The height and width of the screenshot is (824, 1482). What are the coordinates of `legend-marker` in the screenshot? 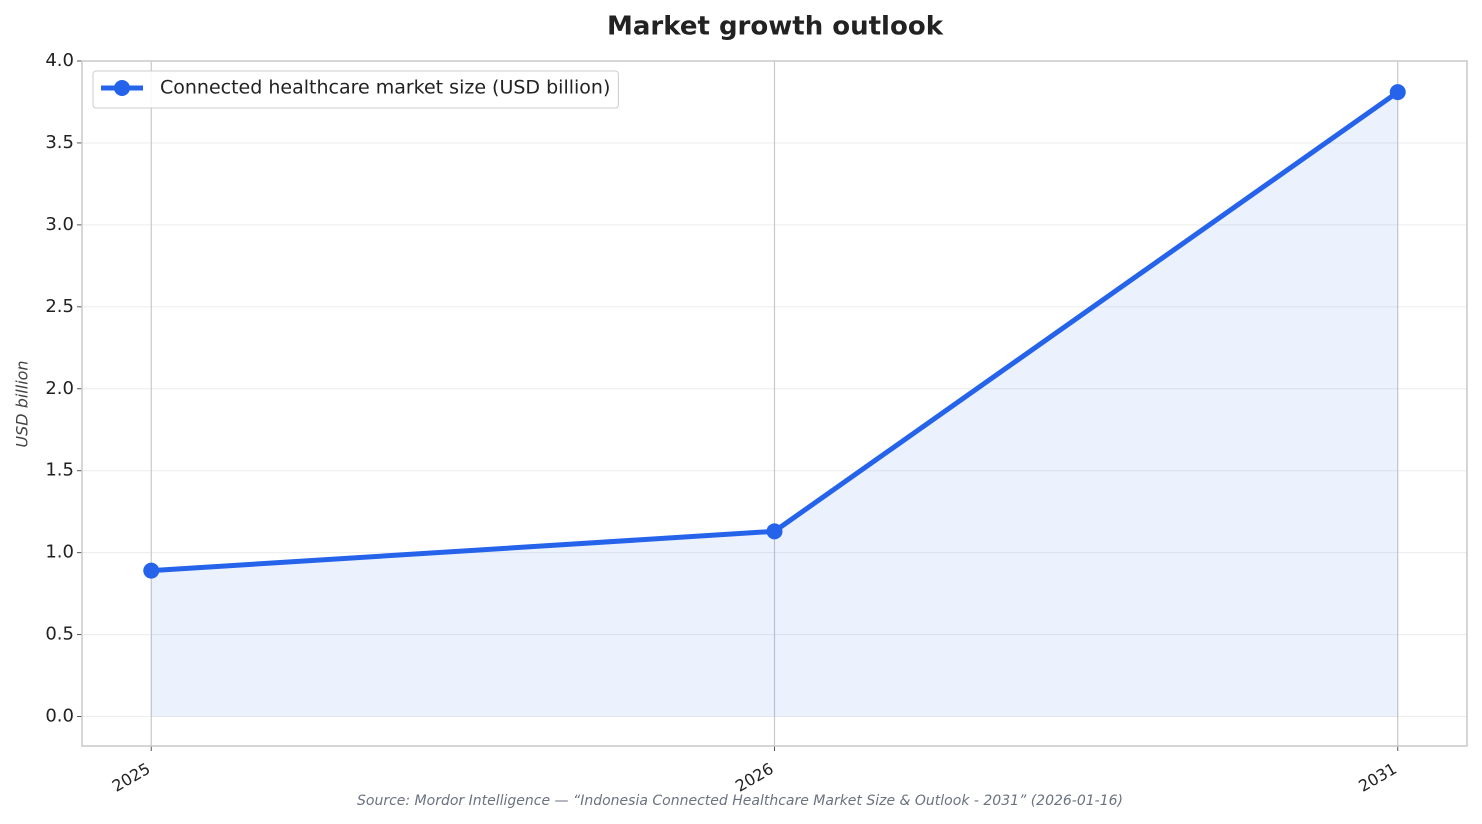 It's located at (122, 88).